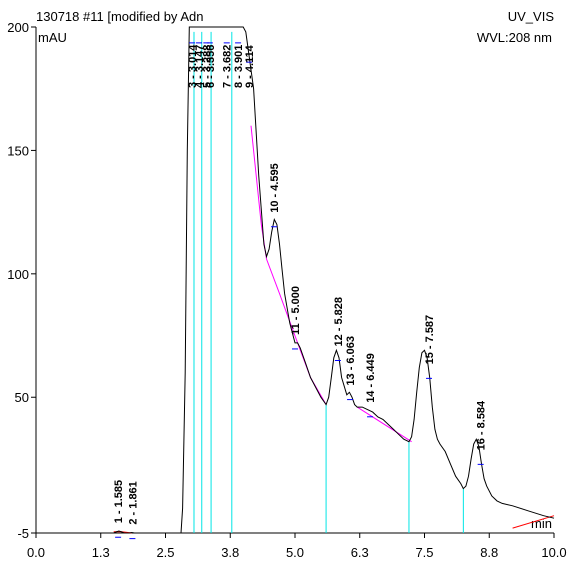 The height and width of the screenshot is (574, 574). What do you see at coordinates (207, 66) in the screenshot?
I see `peak-label-5: 5 - 3.288` at bounding box center [207, 66].